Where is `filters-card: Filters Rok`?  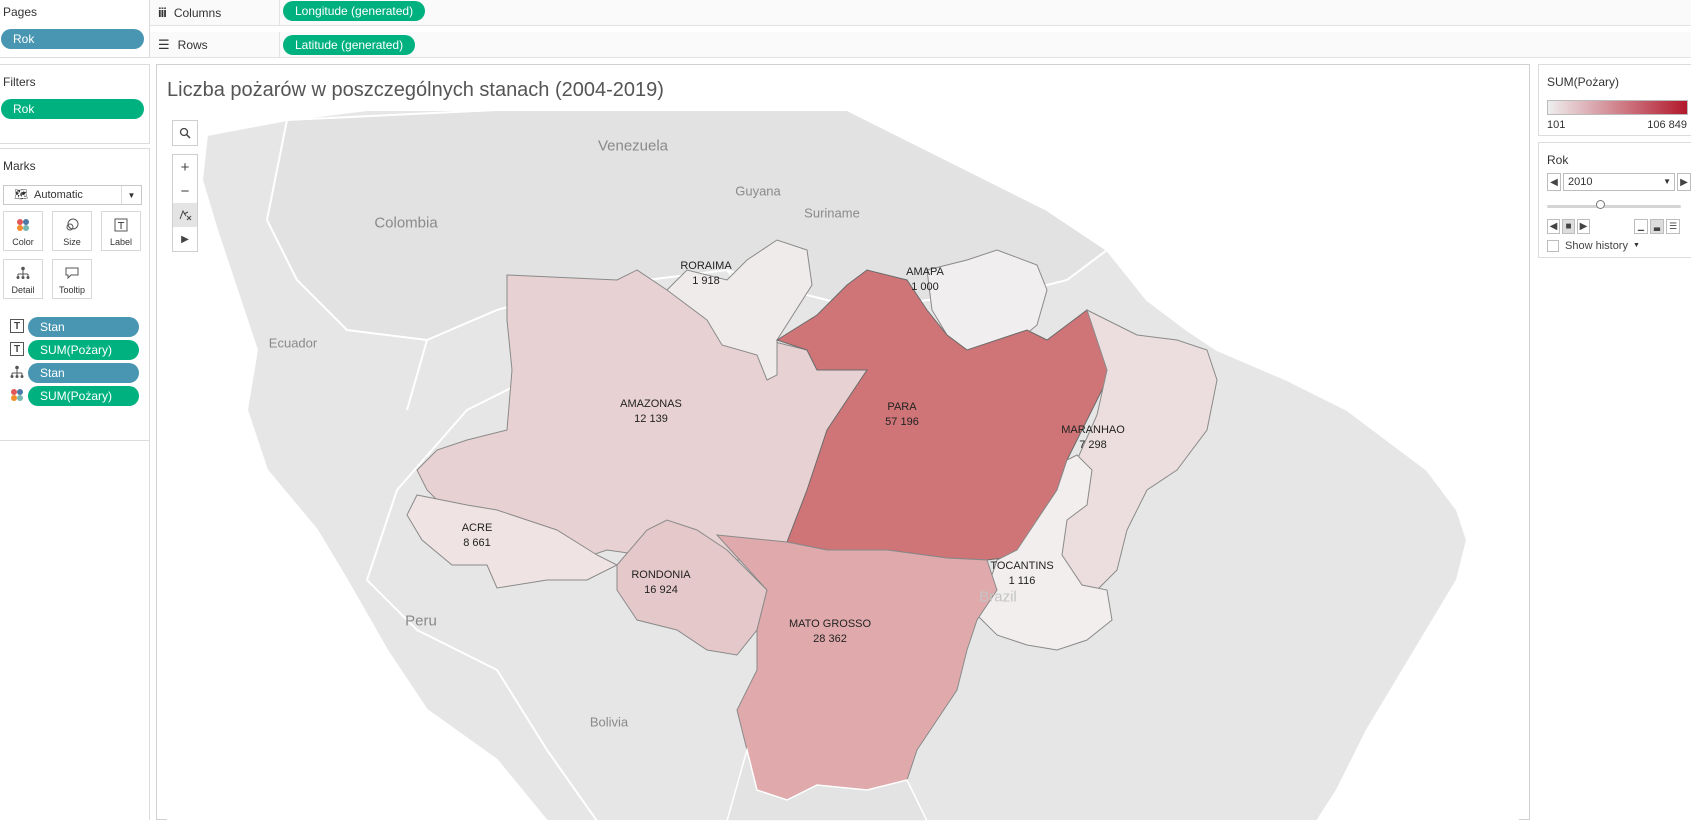
filters-card: Filters Rok is located at coordinates (75, 104).